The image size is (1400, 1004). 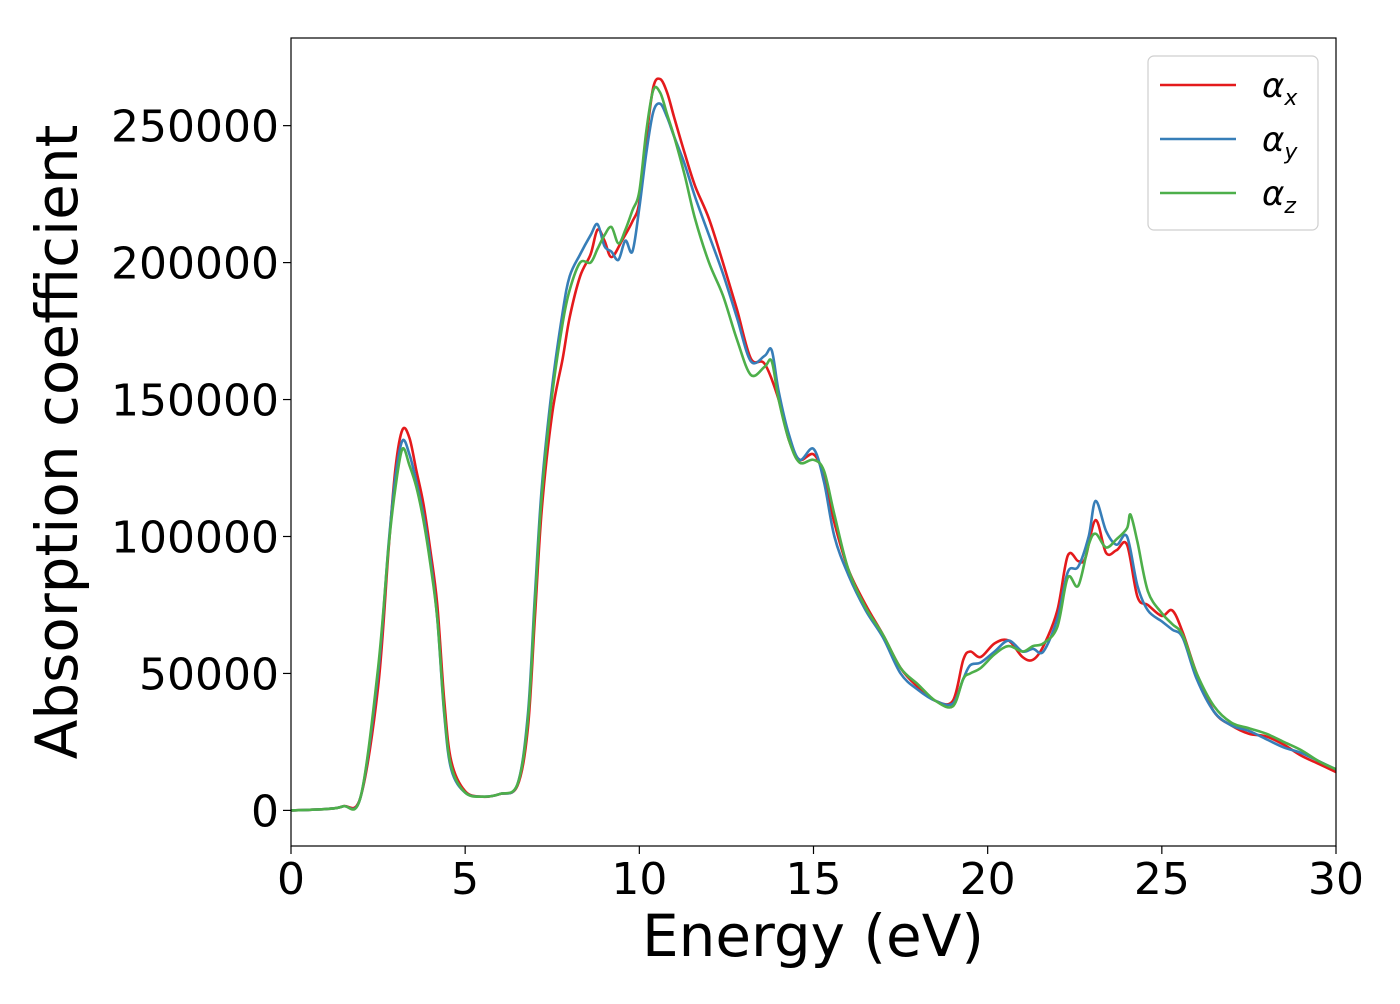 I want to click on x-tick-label: 15, so click(x=814, y=879).